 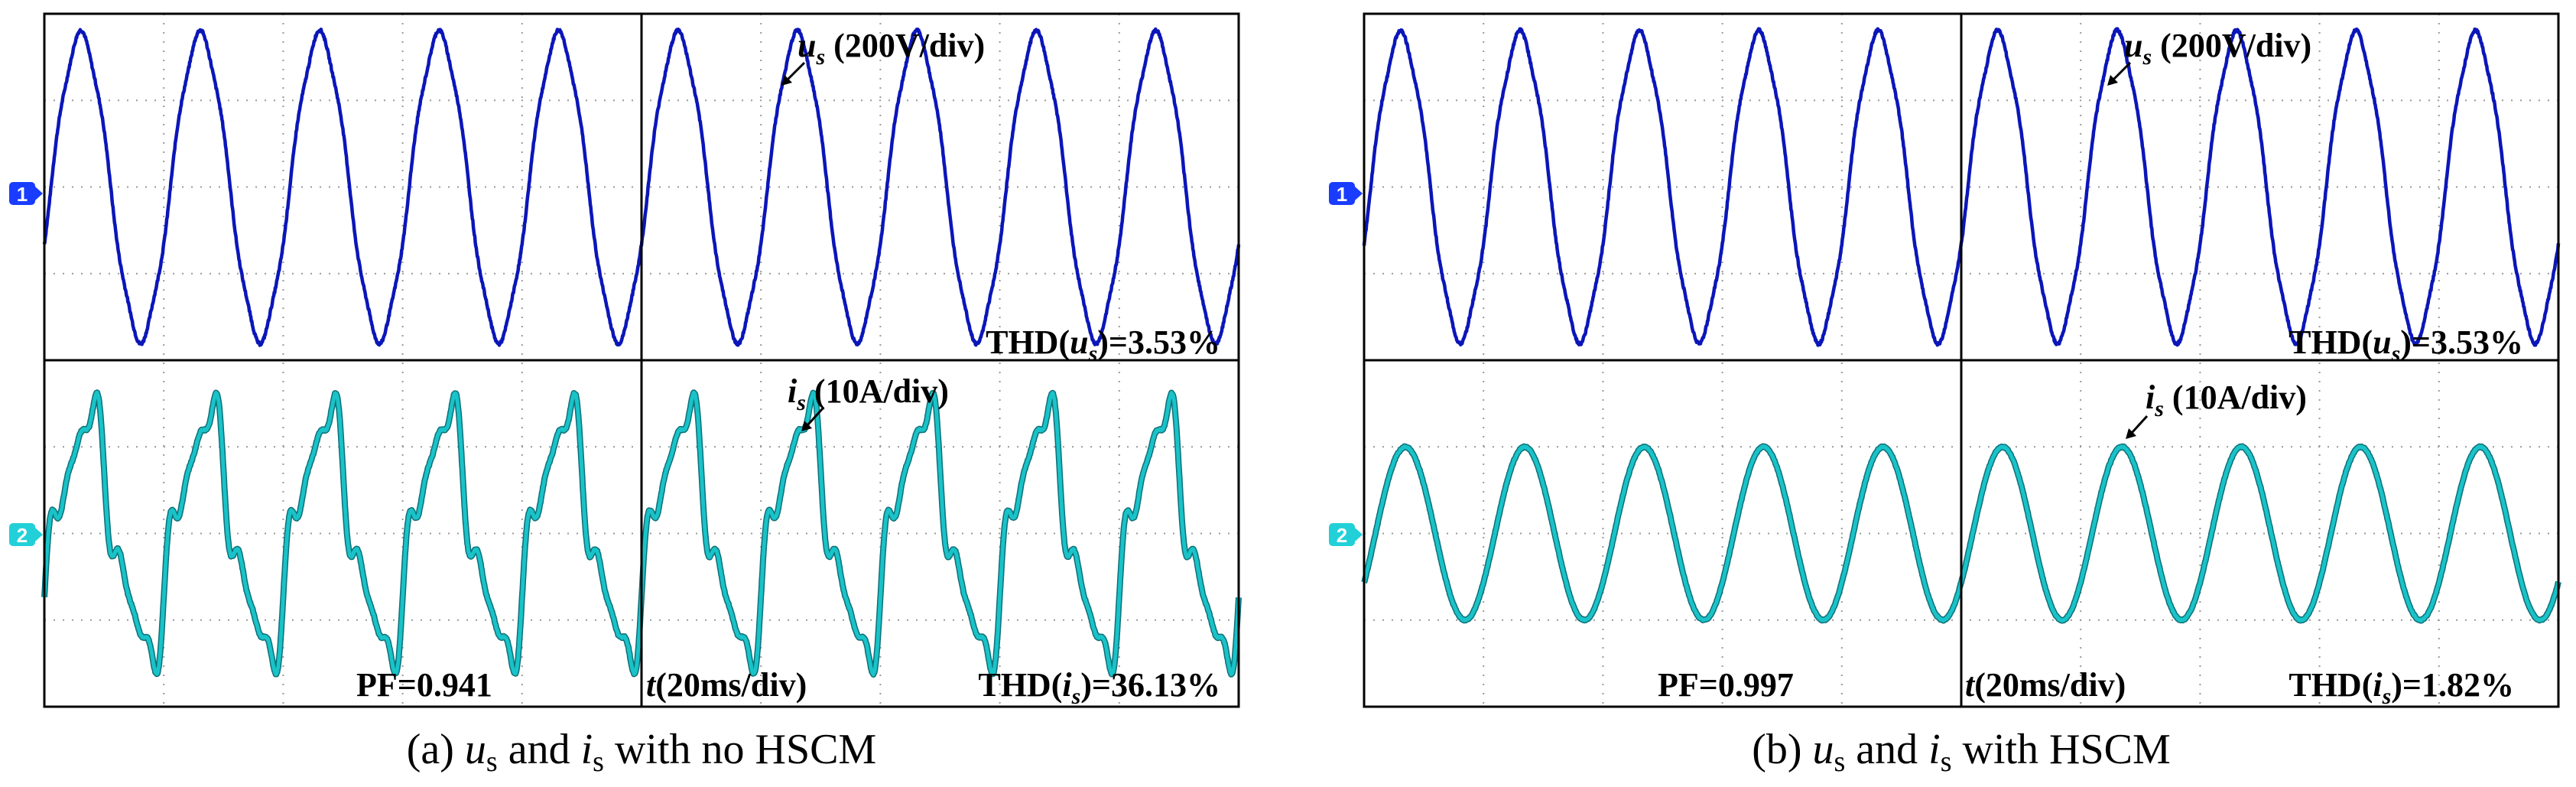 What do you see at coordinates (1726, 685) in the screenshot?
I see `pf-panel-b: PF=0.997` at bounding box center [1726, 685].